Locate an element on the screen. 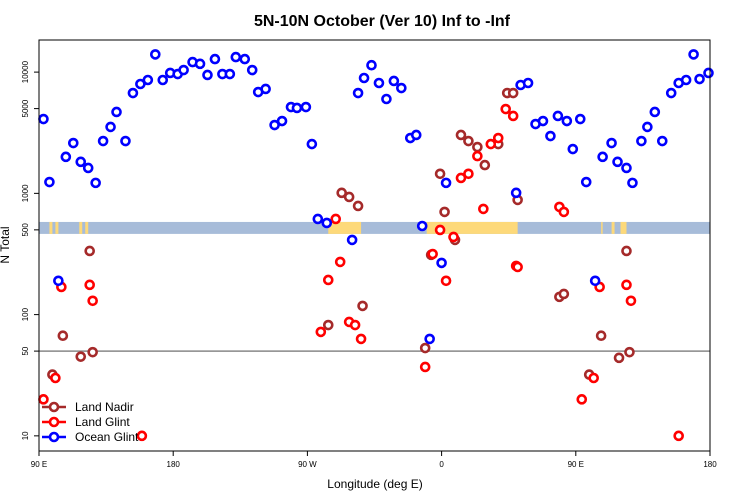  y-tick-label: 100 is located at coordinates (25, 314).